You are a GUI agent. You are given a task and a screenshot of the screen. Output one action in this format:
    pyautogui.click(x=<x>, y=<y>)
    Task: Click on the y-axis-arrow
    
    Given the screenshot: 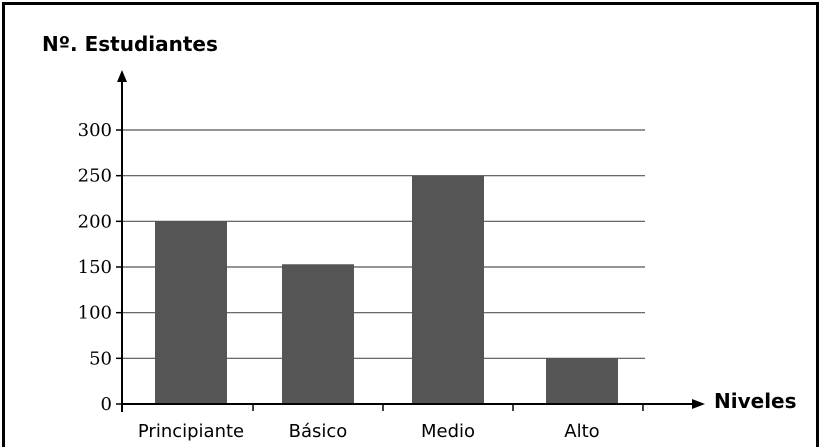 What is the action you would take?
    pyautogui.click(x=122, y=76)
    